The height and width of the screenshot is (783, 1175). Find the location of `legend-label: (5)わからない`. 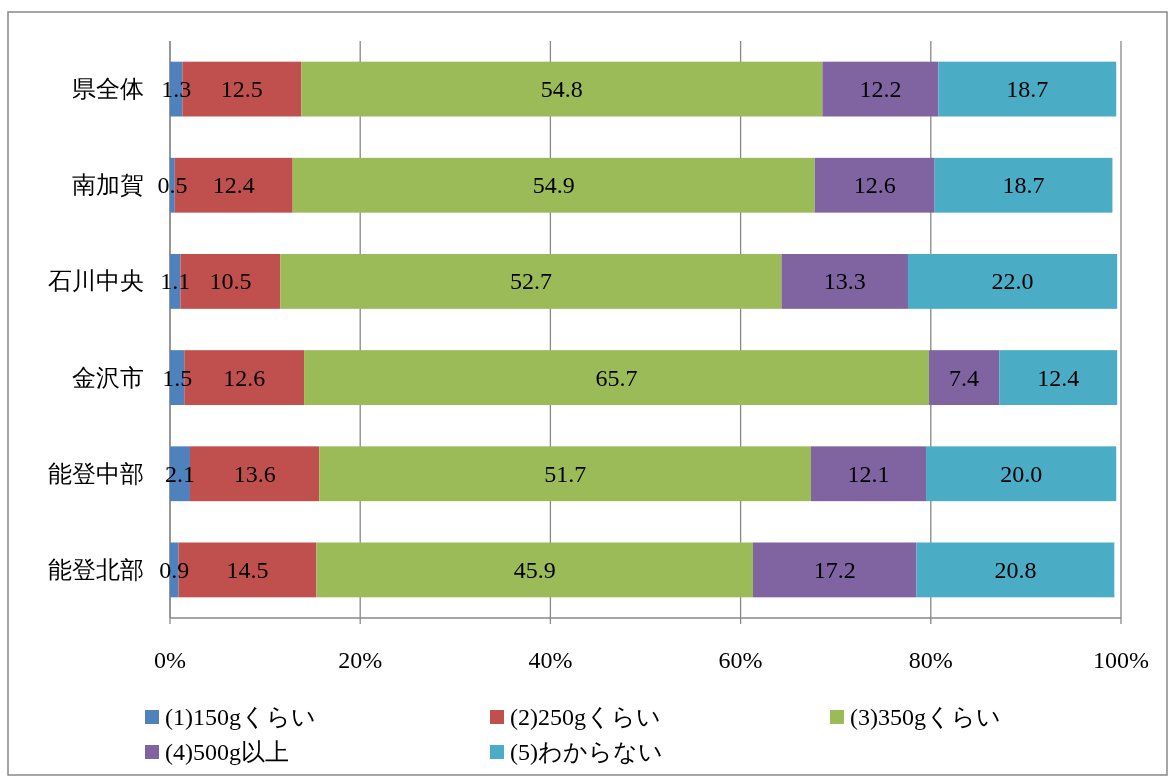

legend-label: (5)わからない is located at coordinates (586, 752).